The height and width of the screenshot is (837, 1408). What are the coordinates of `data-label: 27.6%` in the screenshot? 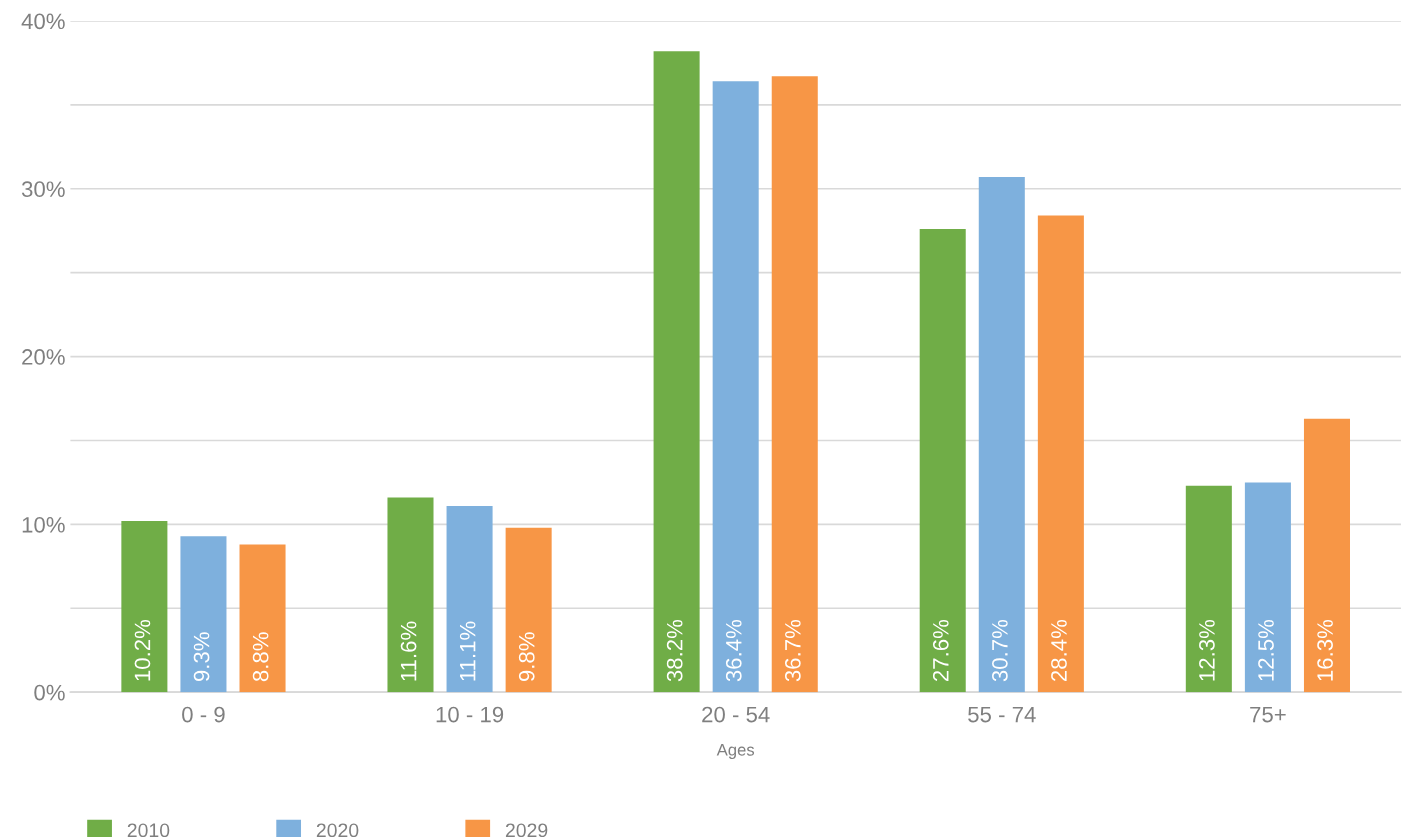 It's located at (940, 650).